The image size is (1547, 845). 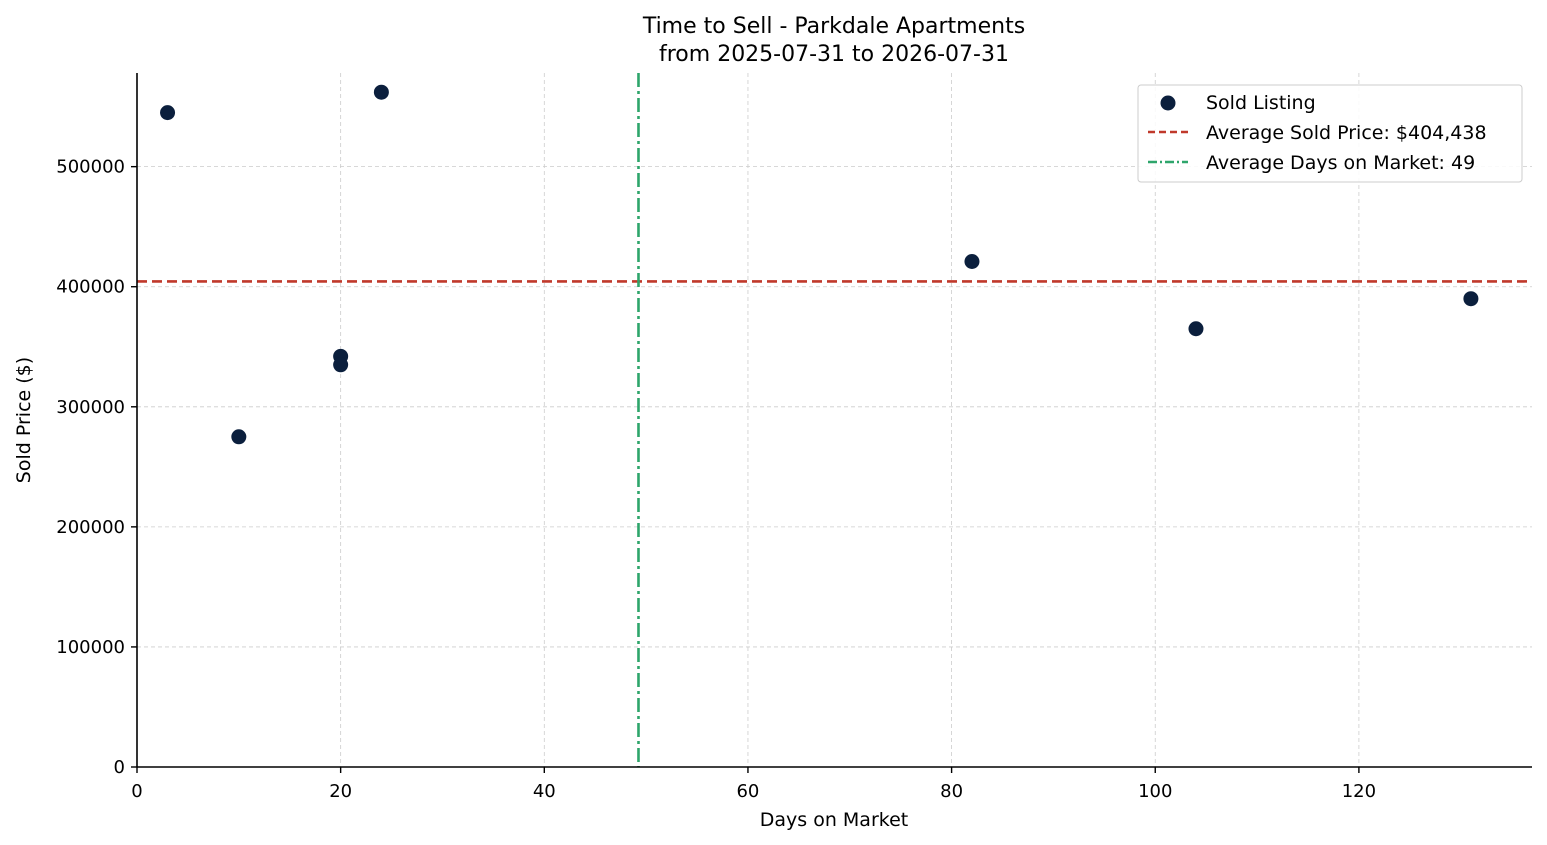 I want to click on legend-frame, so click(x=1330, y=133).